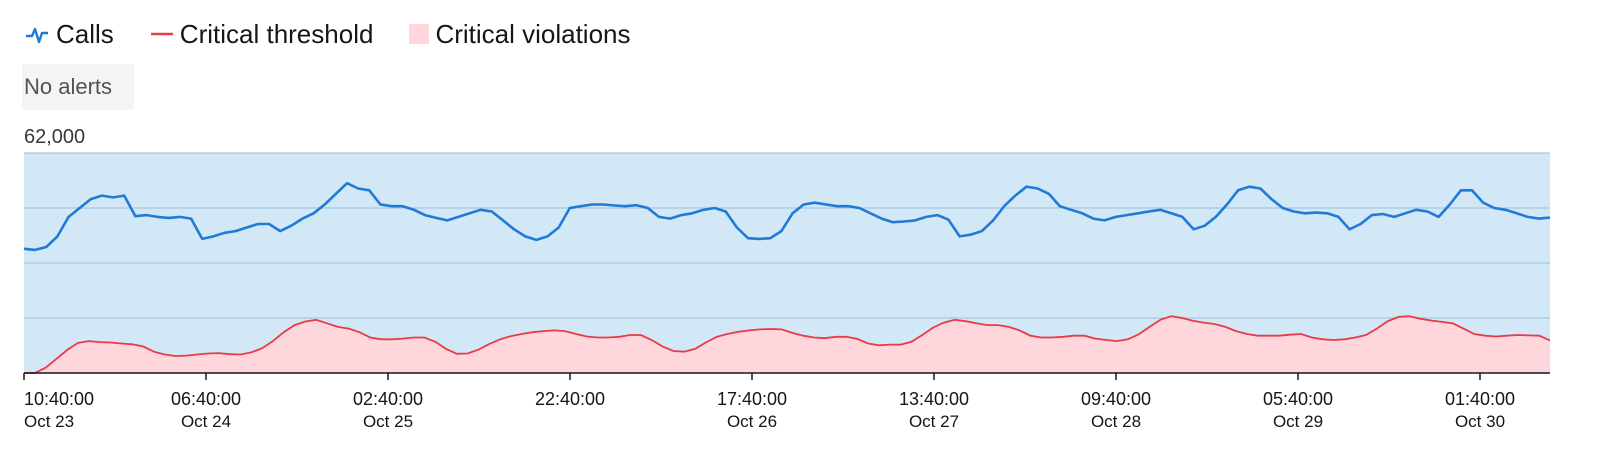 Image resolution: width=1622 pixels, height=472 pixels. What do you see at coordinates (85, 33) in the screenshot?
I see `legend-label-calls: Calls` at bounding box center [85, 33].